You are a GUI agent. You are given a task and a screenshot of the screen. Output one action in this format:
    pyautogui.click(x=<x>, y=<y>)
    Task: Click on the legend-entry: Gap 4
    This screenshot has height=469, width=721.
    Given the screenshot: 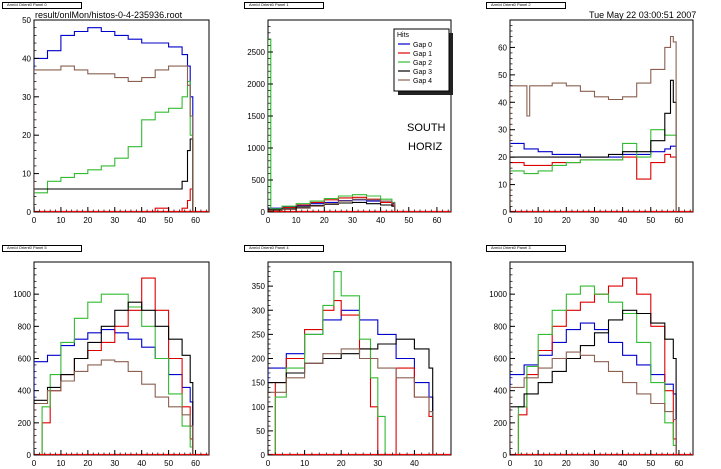 What is the action you would take?
    pyautogui.click(x=422, y=81)
    